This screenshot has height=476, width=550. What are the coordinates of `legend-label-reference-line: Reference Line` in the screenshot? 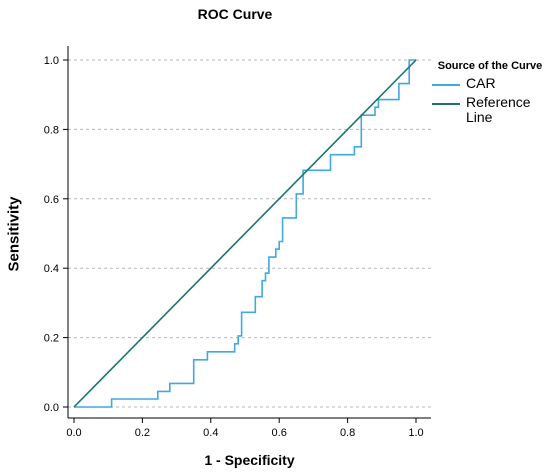 It's located at (498, 110).